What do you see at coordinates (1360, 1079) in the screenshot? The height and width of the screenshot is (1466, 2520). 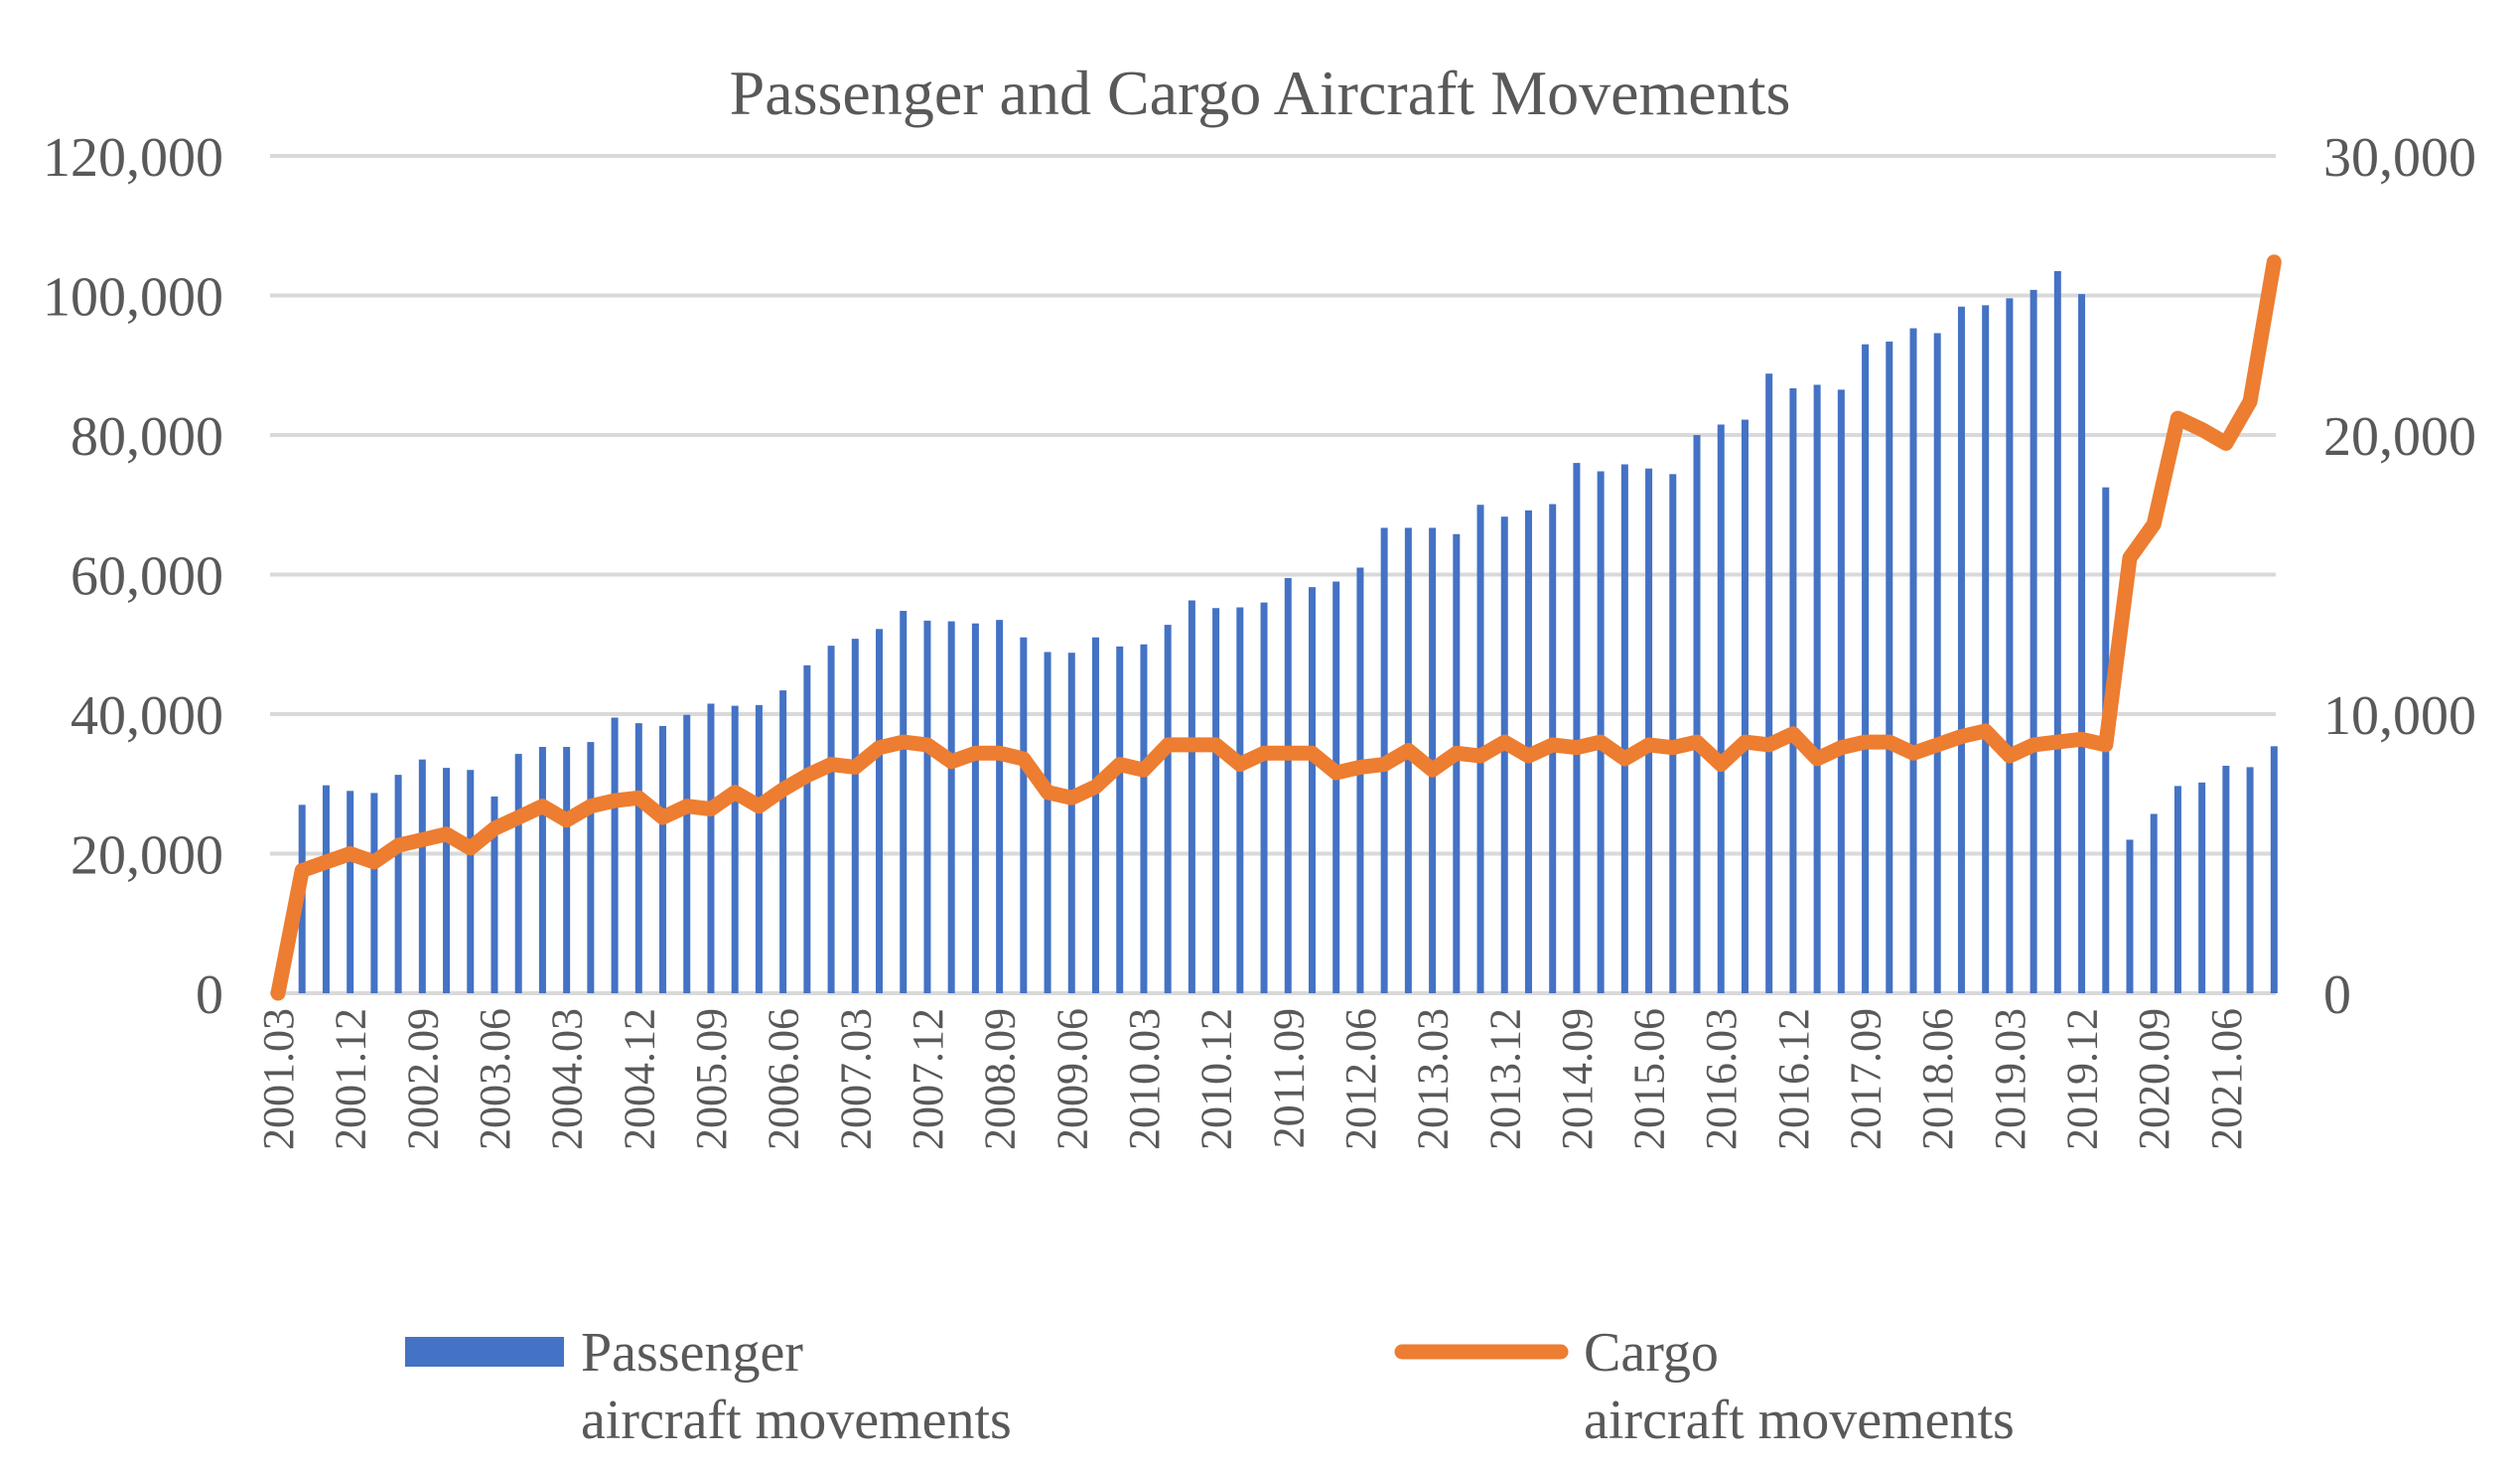 I see `x-tick-label: 2012.06` at bounding box center [1360, 1079].